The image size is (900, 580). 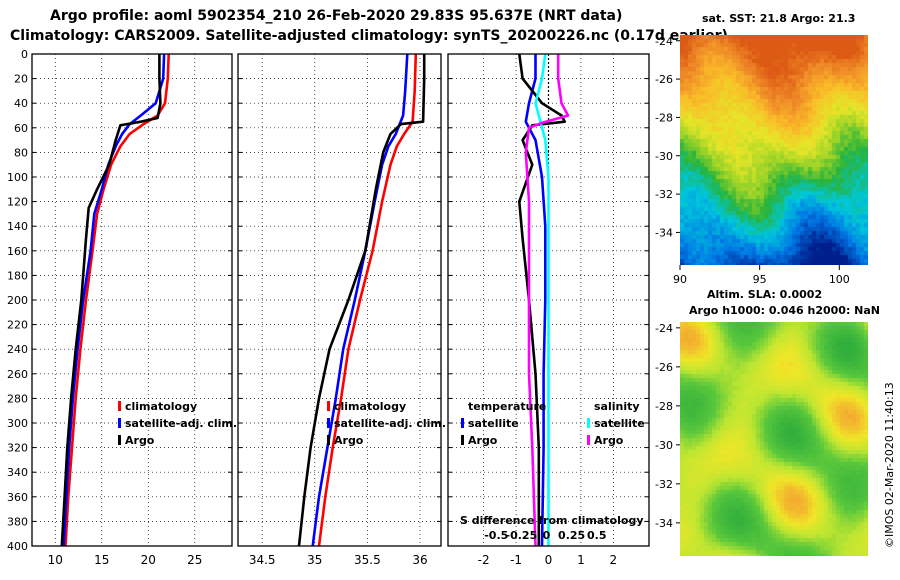 What do you see at coordinates (664, 79) in the screenshot?
I see `map-y-tick-label: -26` at bounding box center [664, 79].